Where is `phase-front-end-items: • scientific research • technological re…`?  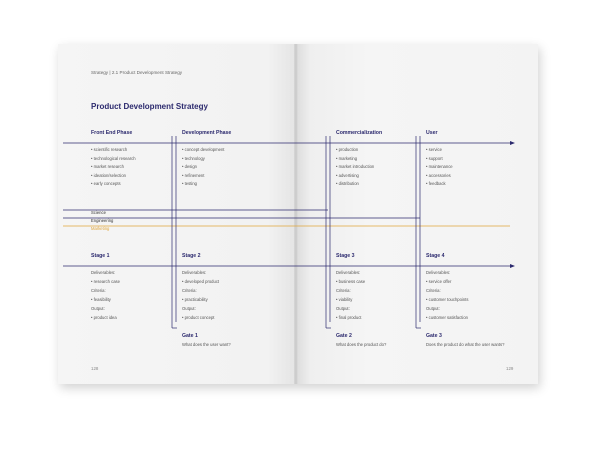
phase-front-end-items: • scientific research • technological re… is located at coordinates (113, 167).